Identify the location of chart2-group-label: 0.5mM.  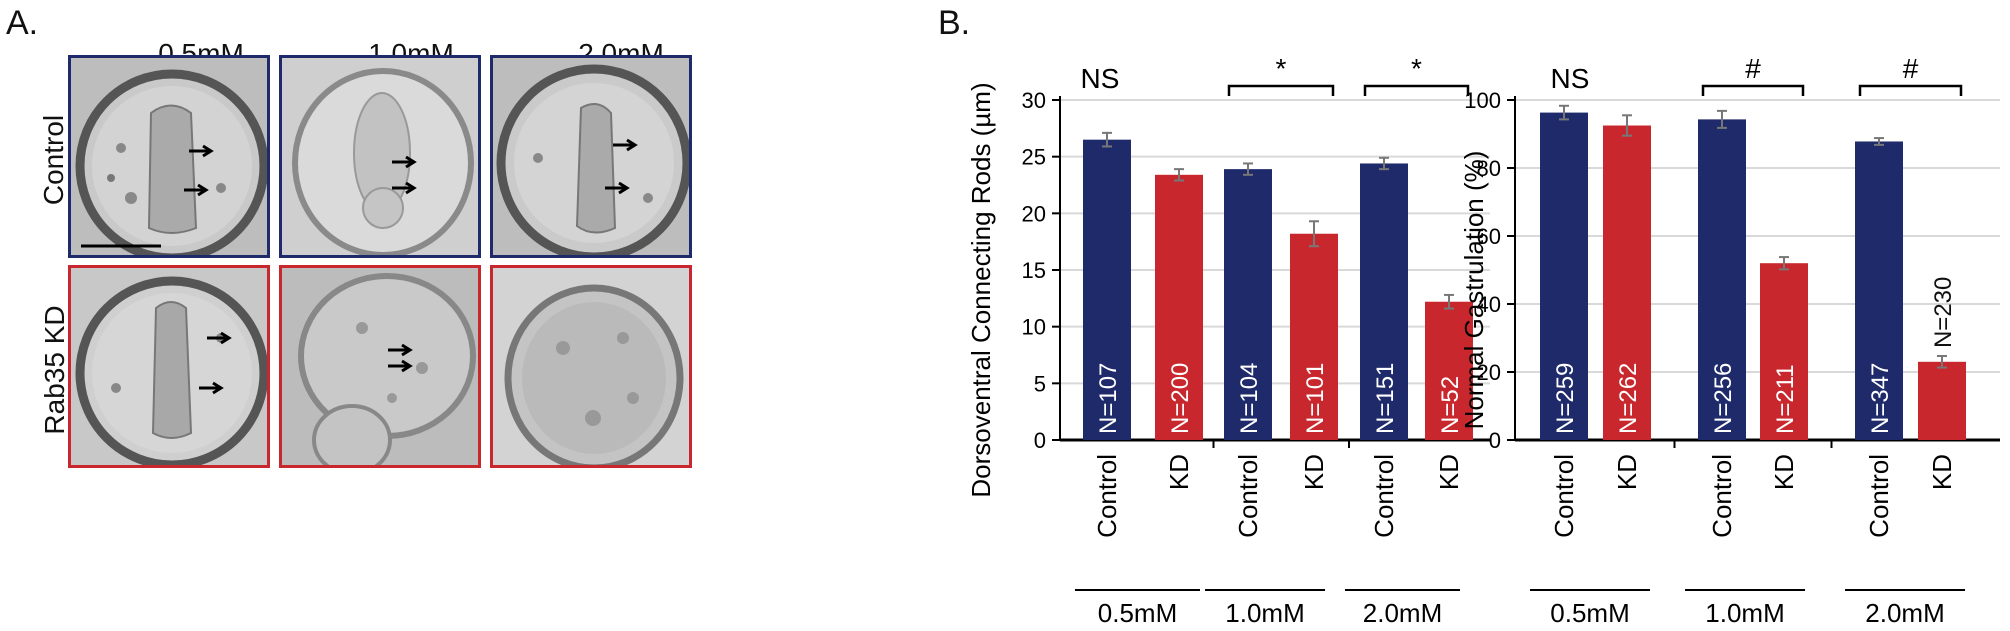
(1589, 613).